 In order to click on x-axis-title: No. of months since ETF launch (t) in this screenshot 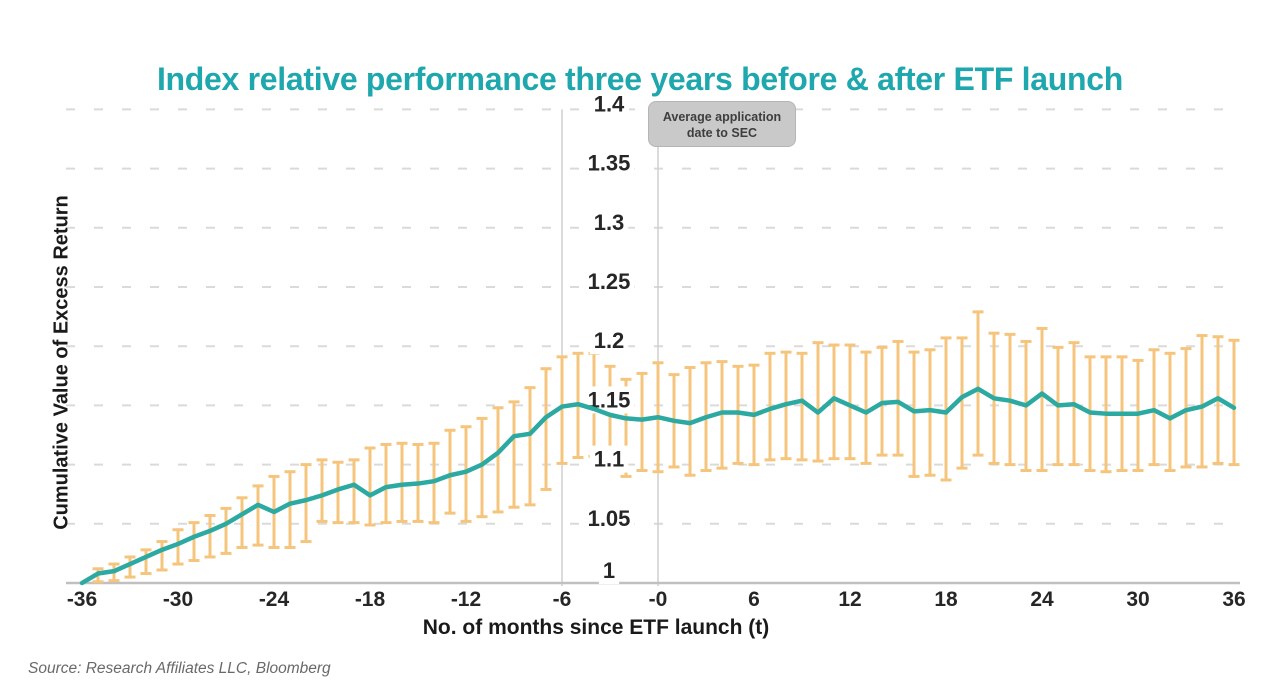, I will do `click(596, 627)`.